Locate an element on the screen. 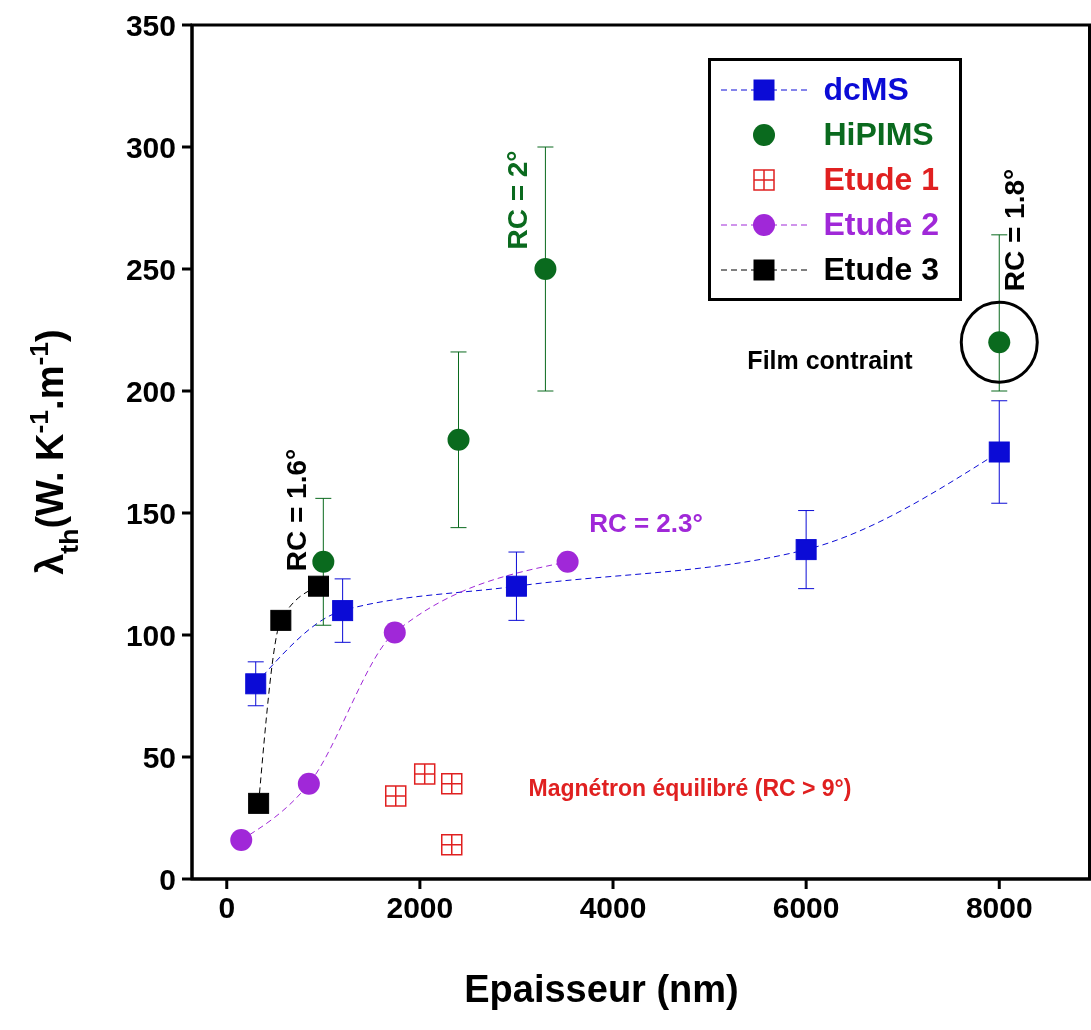 This screenshot has width=1091, height=1030. x-tick-label: 4000 is located at coordinates (613, 908).